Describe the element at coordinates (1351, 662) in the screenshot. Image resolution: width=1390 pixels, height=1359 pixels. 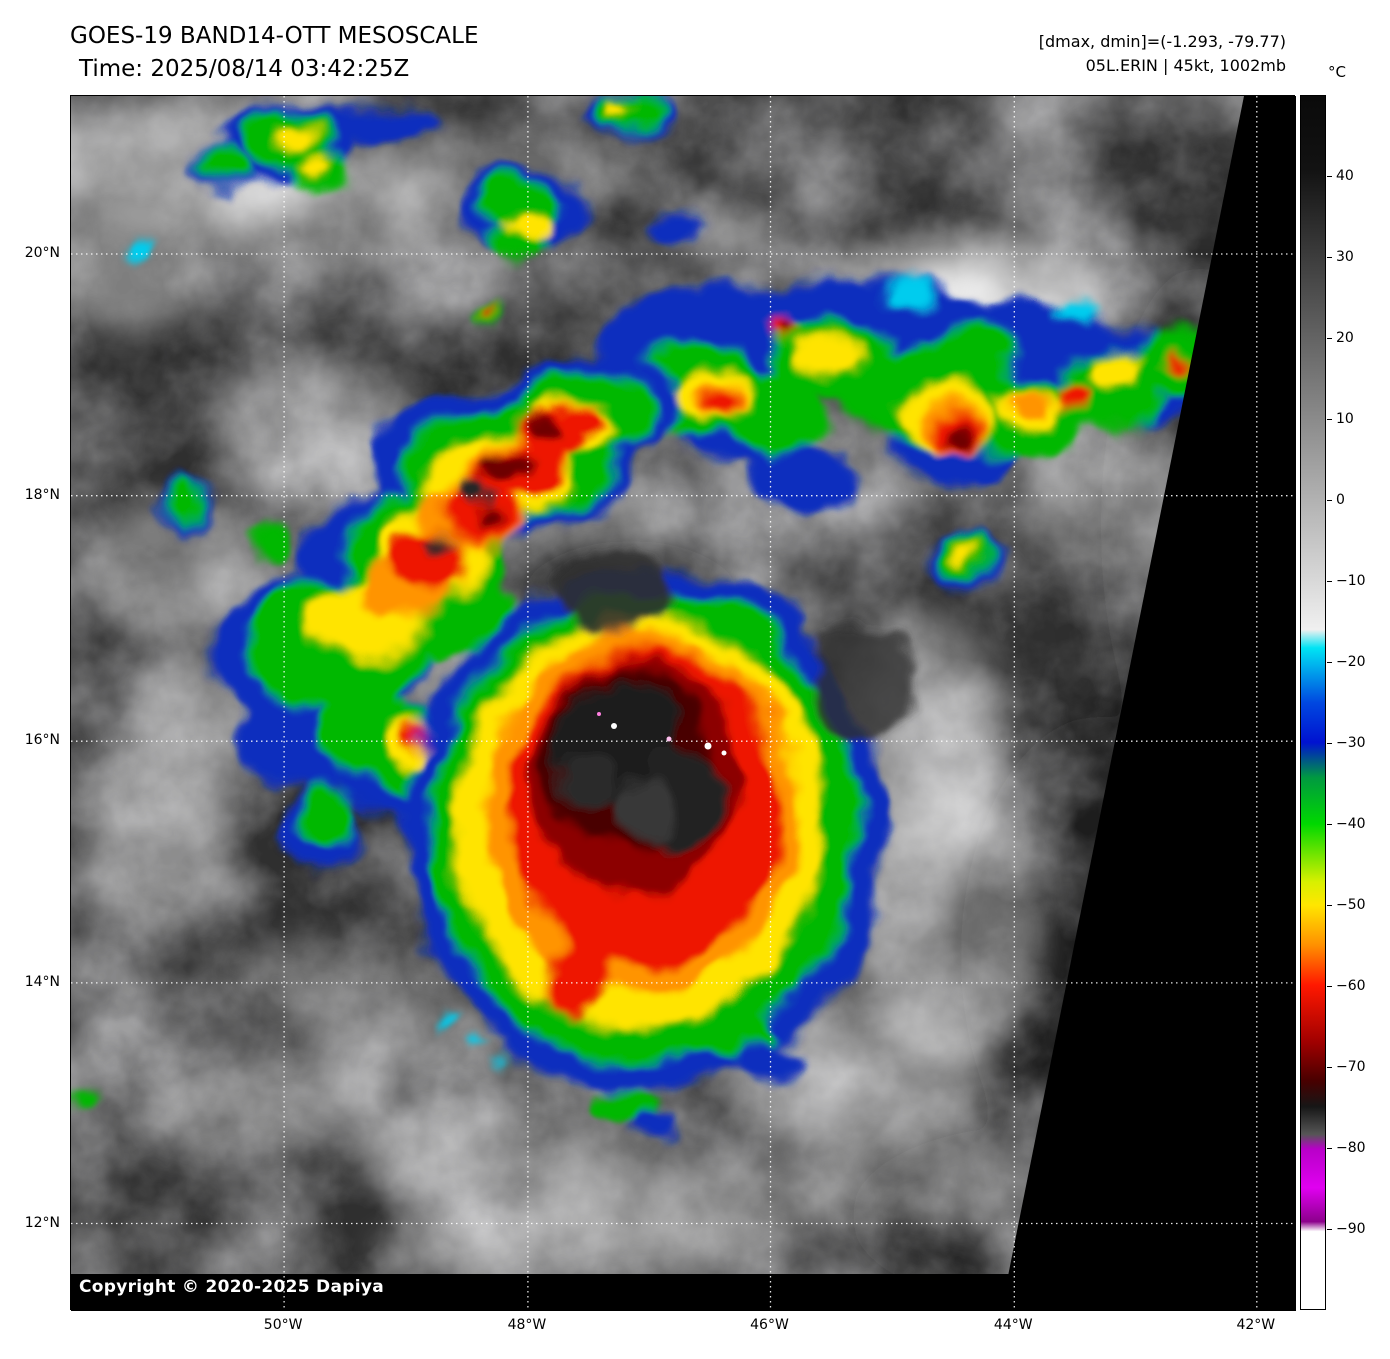
I see `colorbar-tick-label: −20` at that location.